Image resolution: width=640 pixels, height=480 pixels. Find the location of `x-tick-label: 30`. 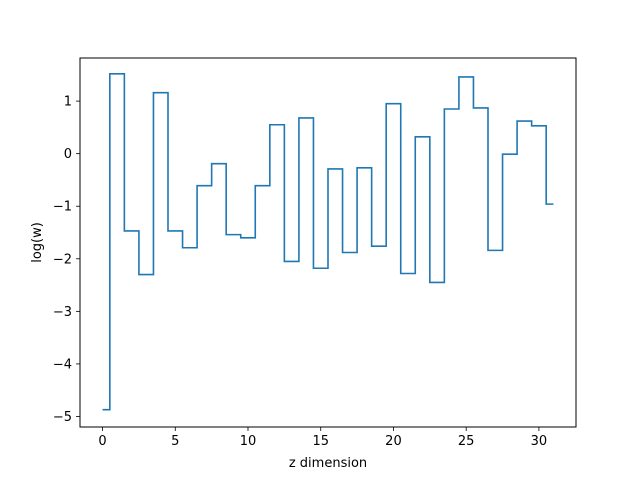

x-tick-label: 30 is located at coordinates (539, 441).